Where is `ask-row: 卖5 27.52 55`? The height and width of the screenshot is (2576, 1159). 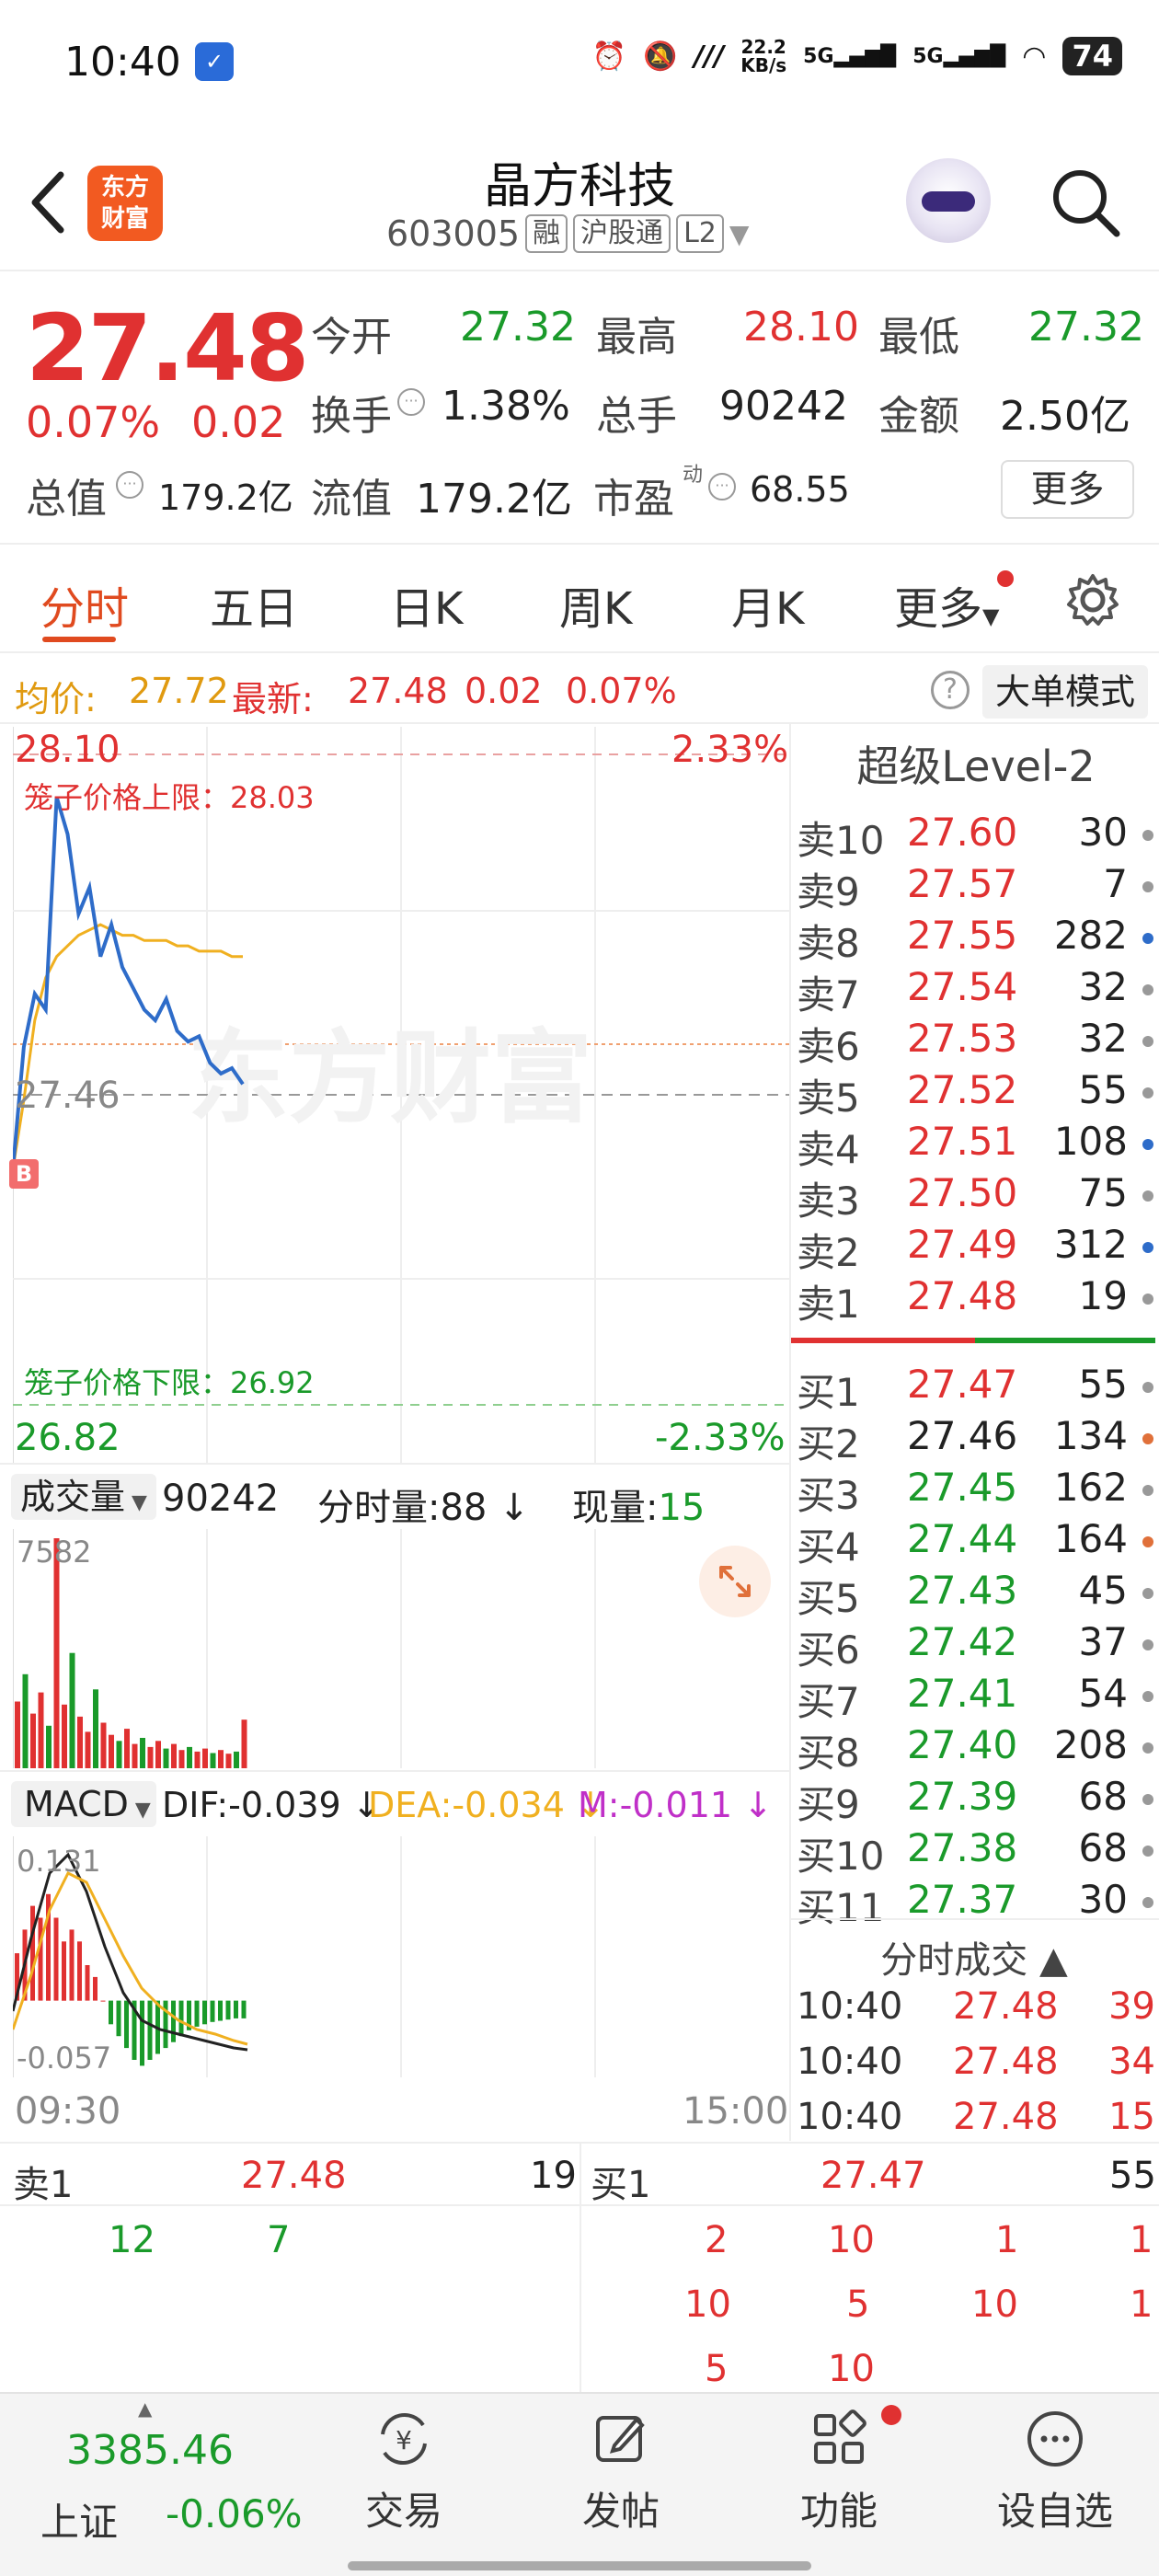 ask-row: 卖5 27.52 55 is located at coordinates (977, 1094).